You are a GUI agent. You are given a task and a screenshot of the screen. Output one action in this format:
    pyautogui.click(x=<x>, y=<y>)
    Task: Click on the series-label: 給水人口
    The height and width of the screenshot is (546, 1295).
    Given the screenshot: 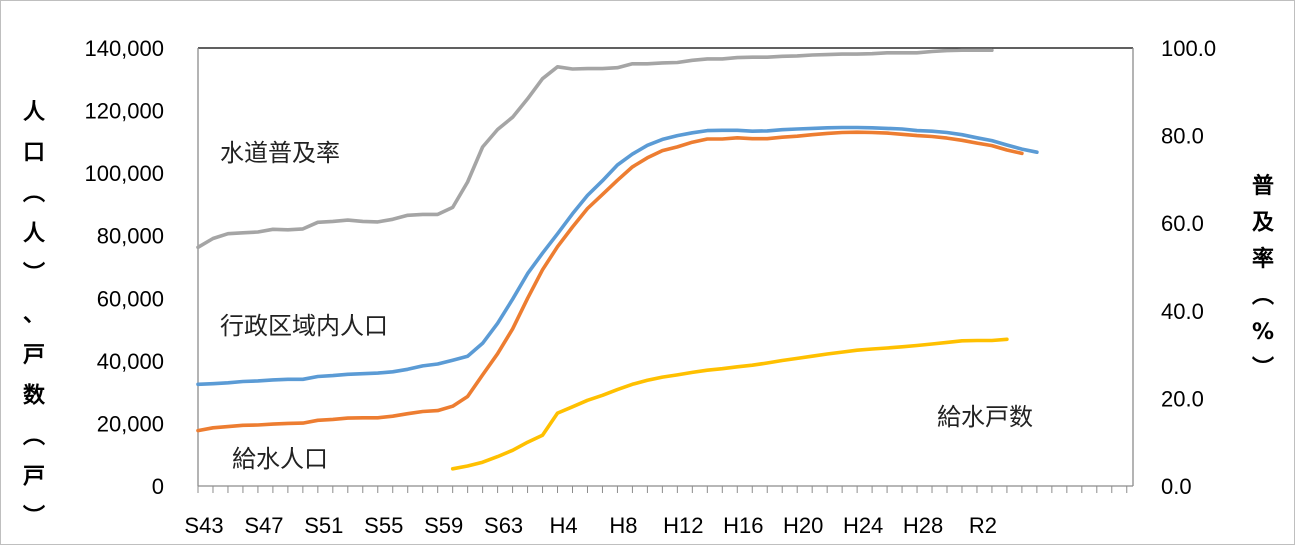 What is the action you would take?
    pyautogui.click(x=280, y=459)
    